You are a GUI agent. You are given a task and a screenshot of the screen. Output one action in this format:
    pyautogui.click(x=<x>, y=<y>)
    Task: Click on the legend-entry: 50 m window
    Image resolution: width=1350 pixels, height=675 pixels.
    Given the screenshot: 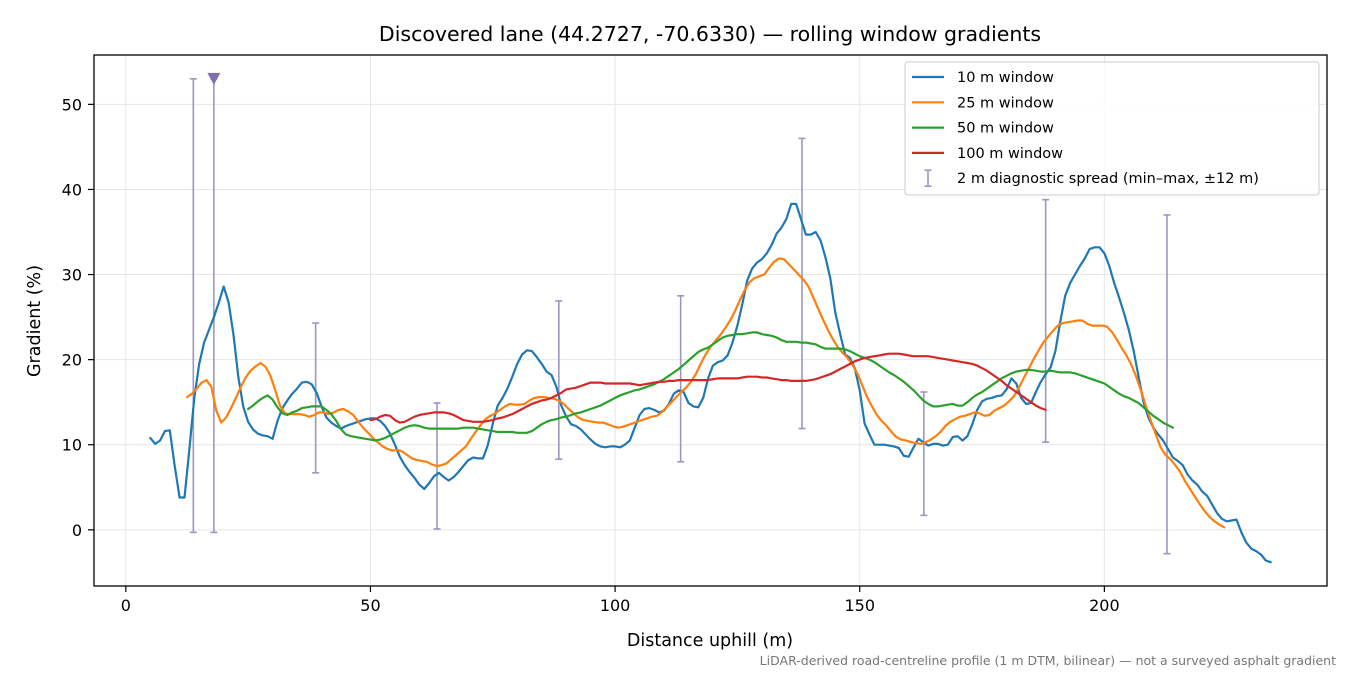 What is the action you would take?
    pyautogui.click(x=983, y=129)
    